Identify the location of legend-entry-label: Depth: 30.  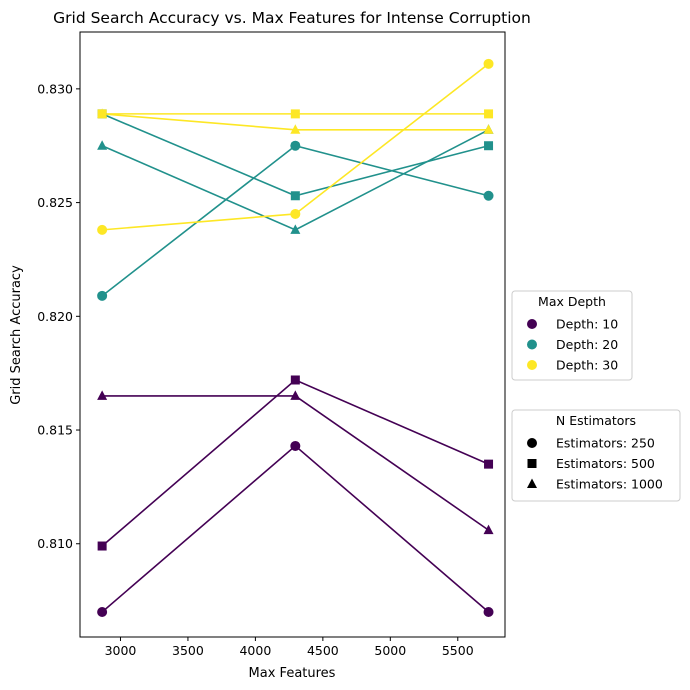
(587, 365).